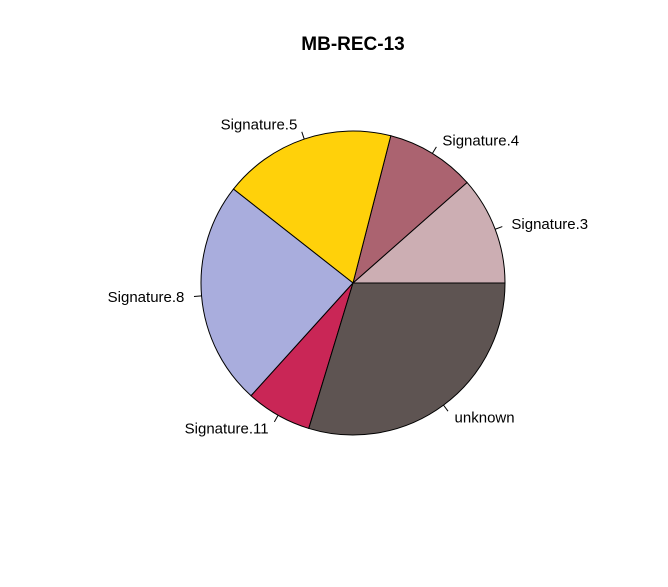 The image size is (668, 587). I want to click on pie-label-signature-8: Signature.8, so click(146, 297).